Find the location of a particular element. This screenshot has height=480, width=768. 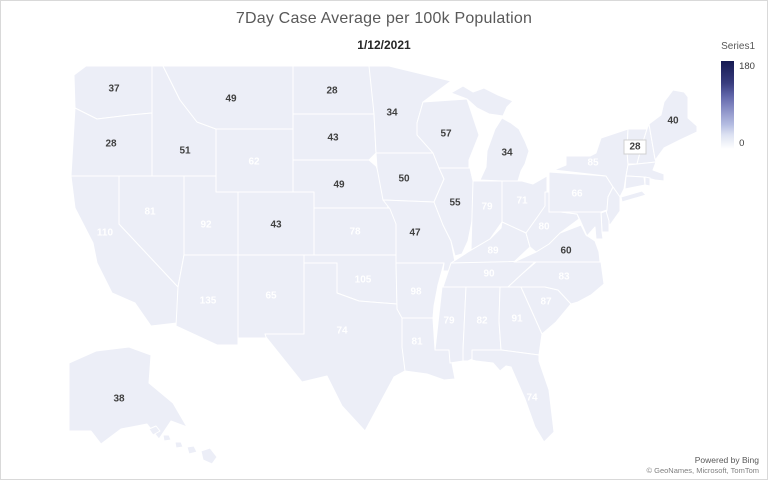

chart-date-subtitle: 1/12/2021 is located at coordinates (384, 45).